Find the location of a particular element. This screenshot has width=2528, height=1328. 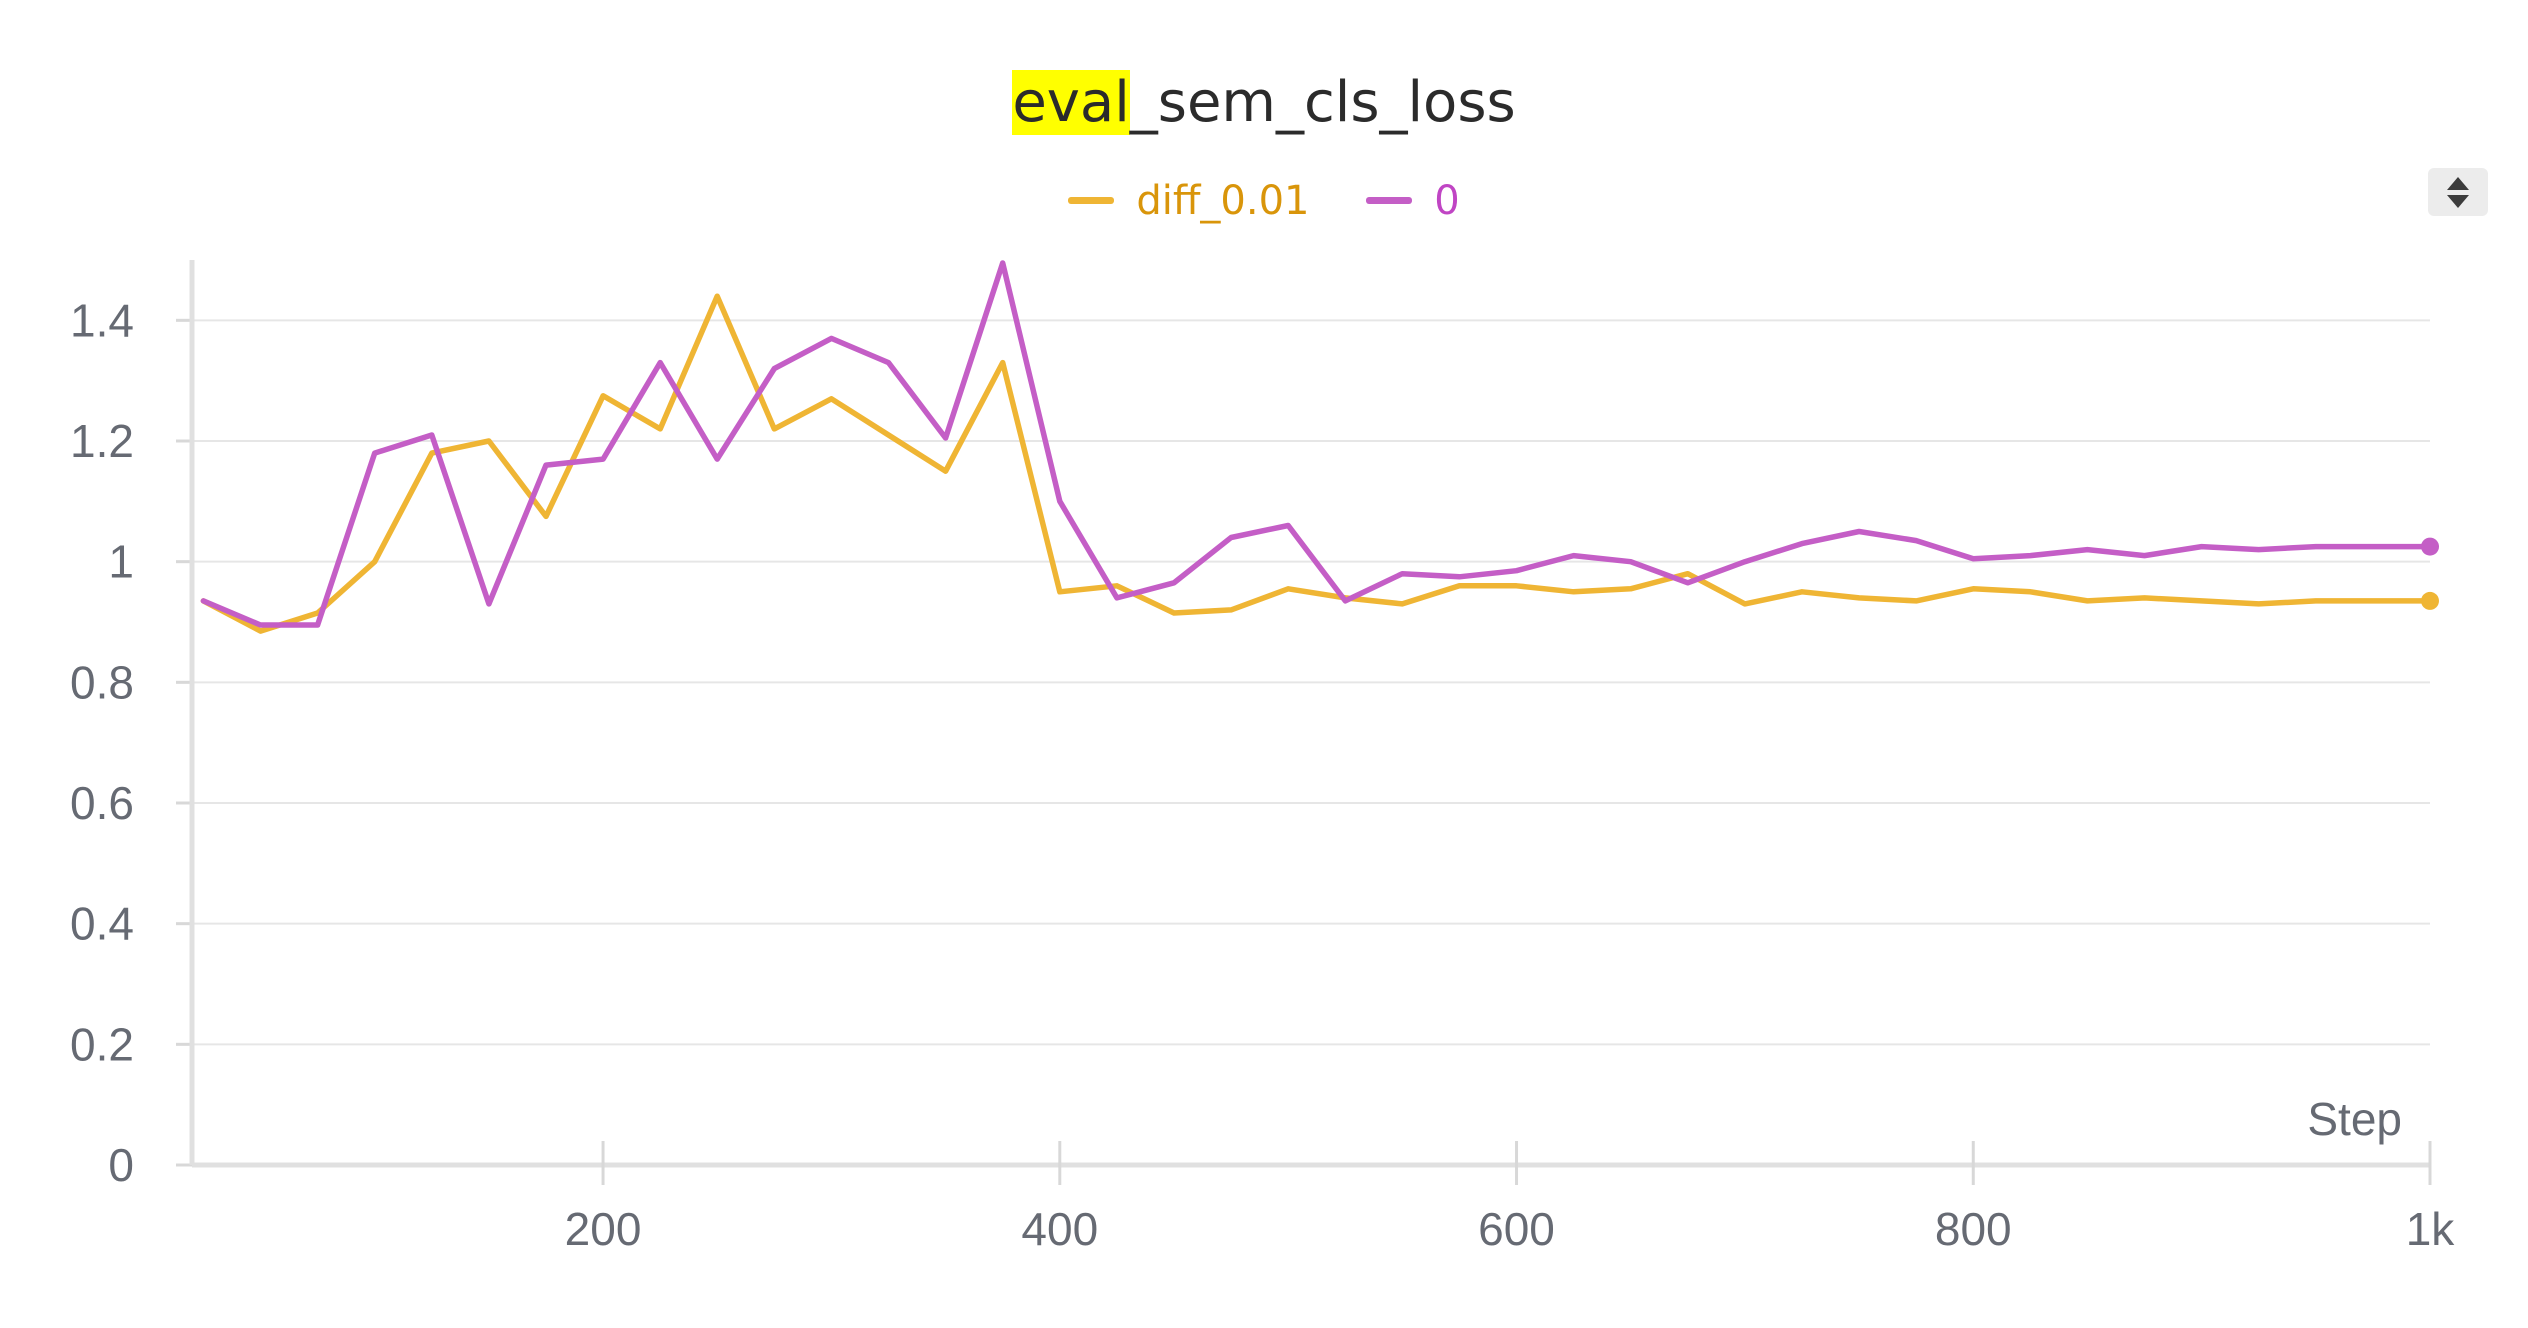

y-tick-label: 0.8 is located at coordinates (102, 682).